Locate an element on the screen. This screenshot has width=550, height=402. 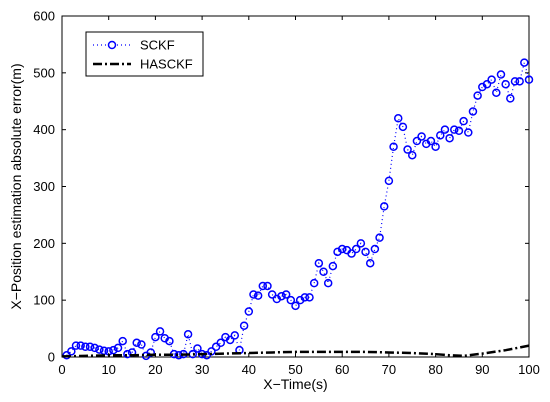
series-hasckf-line is located at coordinates (295, 351).